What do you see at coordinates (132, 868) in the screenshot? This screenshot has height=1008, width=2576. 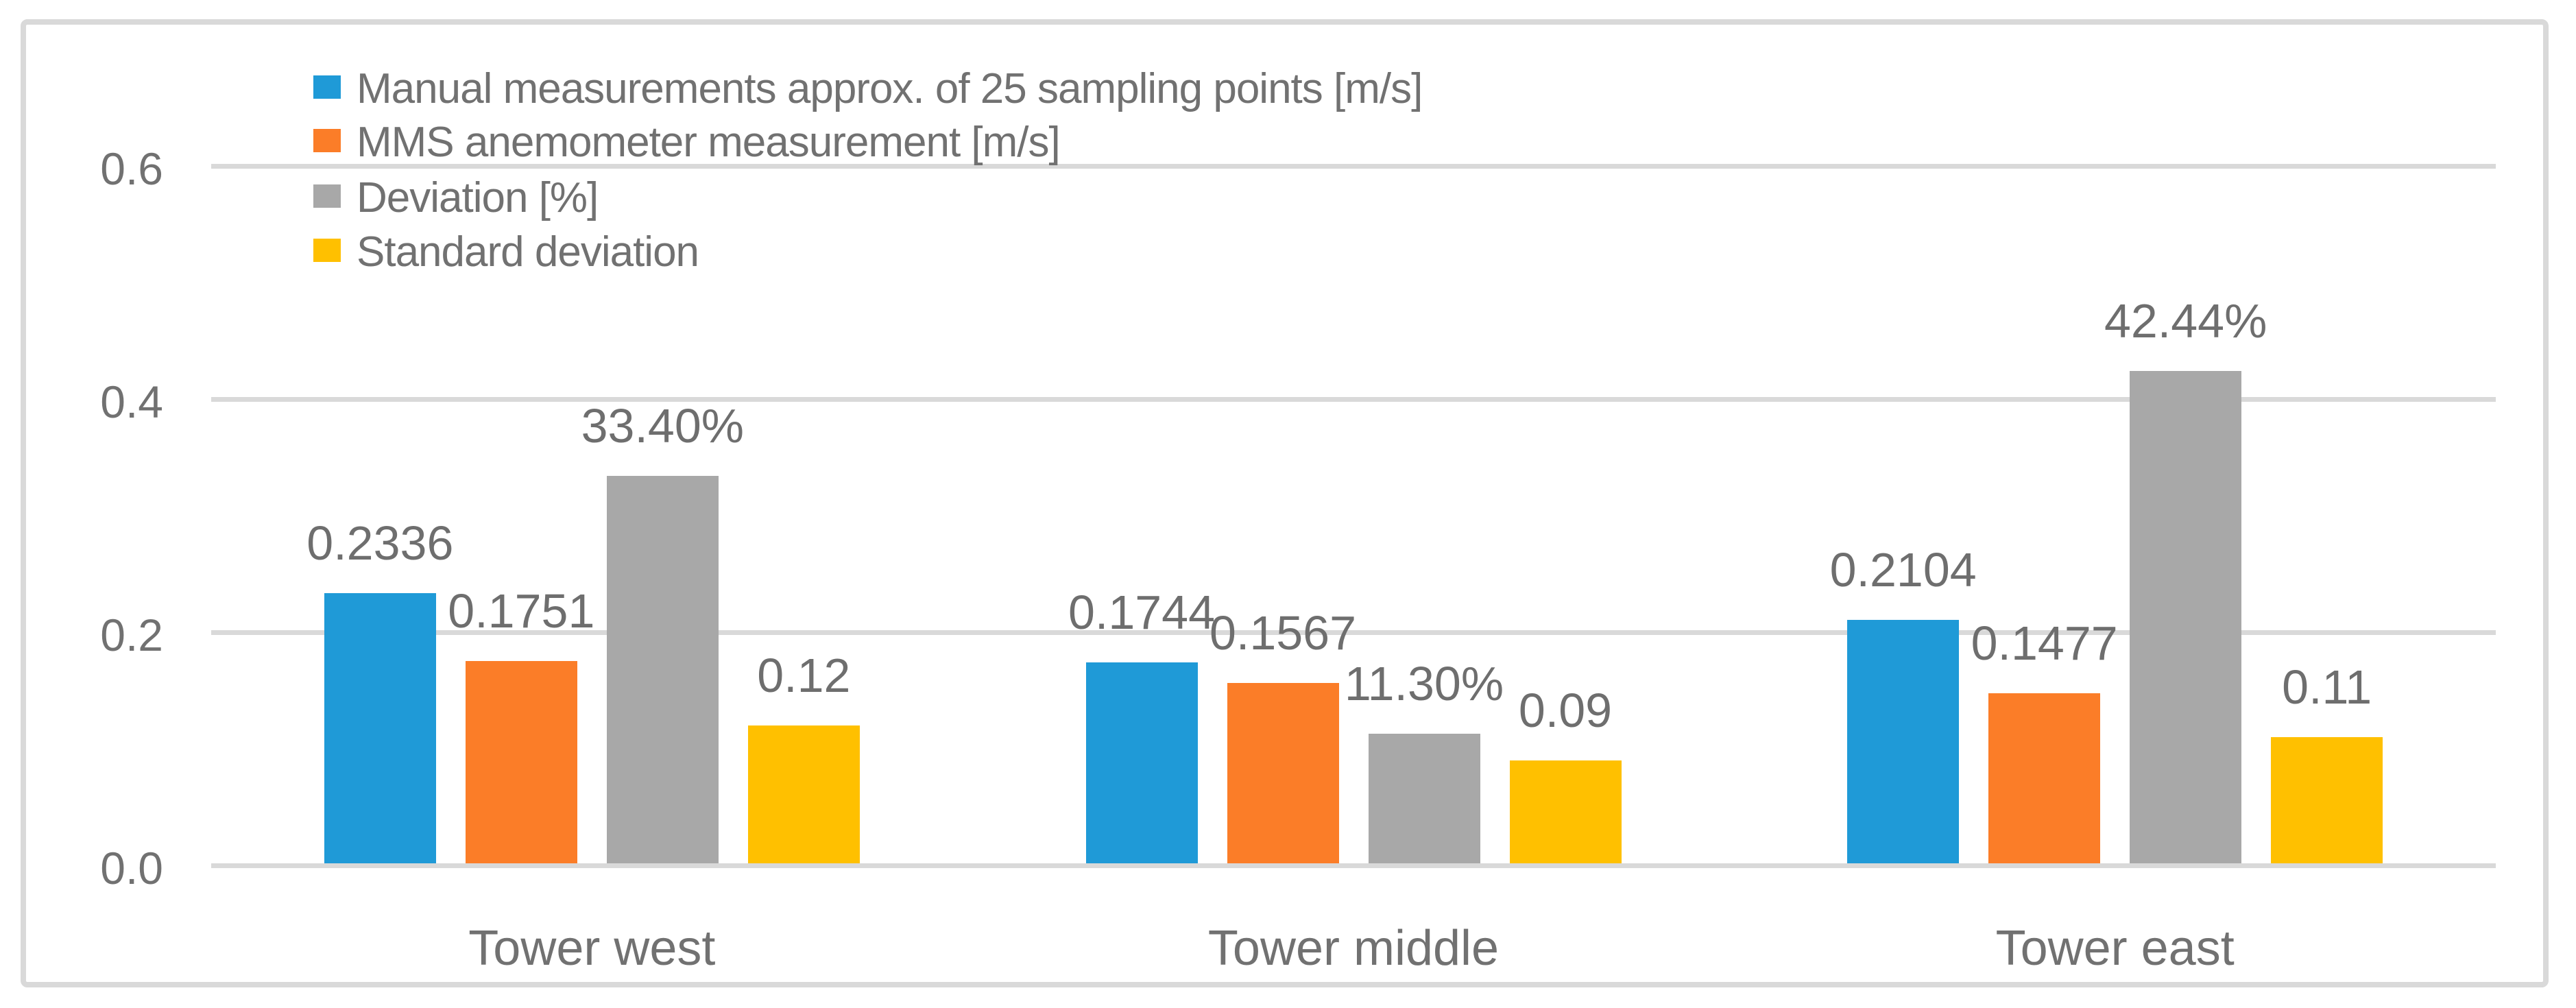 I see `y-axis-tick-label: 0.0` at bounding box center [132, 868].